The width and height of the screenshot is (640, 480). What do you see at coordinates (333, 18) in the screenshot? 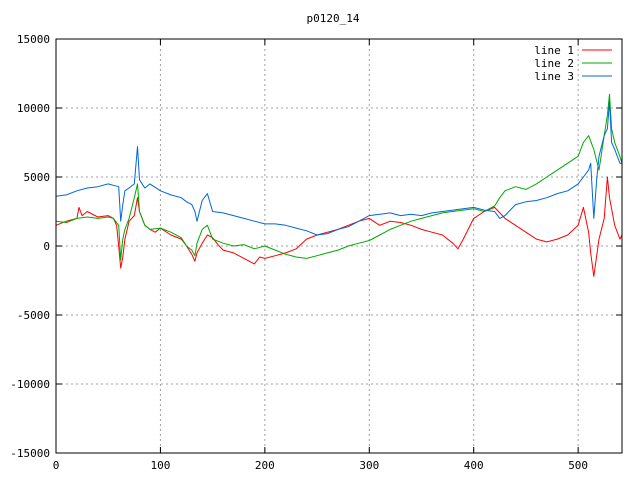
I see `chart-title: p0120_14` at bounding box center [333, 18].